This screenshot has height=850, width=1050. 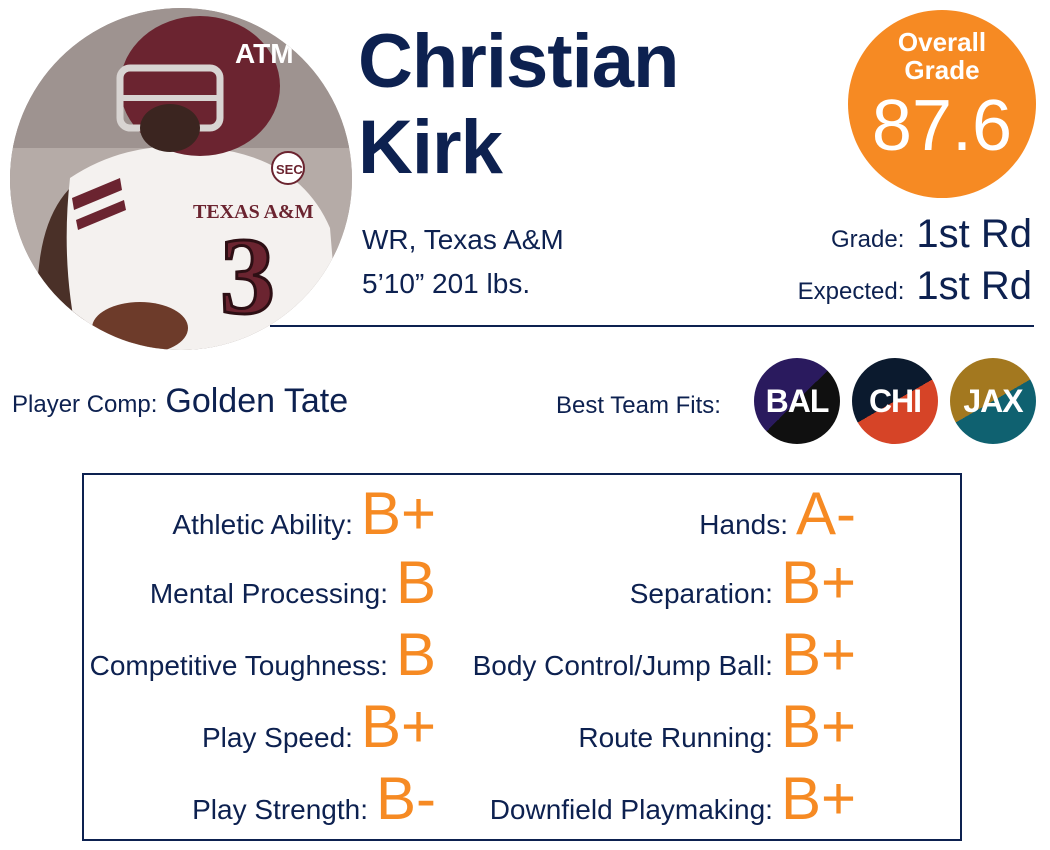 What do you see at coordinates (942, 42) in the screenshot?
I see `overall-label-line1: Overall` at bounding box center [942, 42].